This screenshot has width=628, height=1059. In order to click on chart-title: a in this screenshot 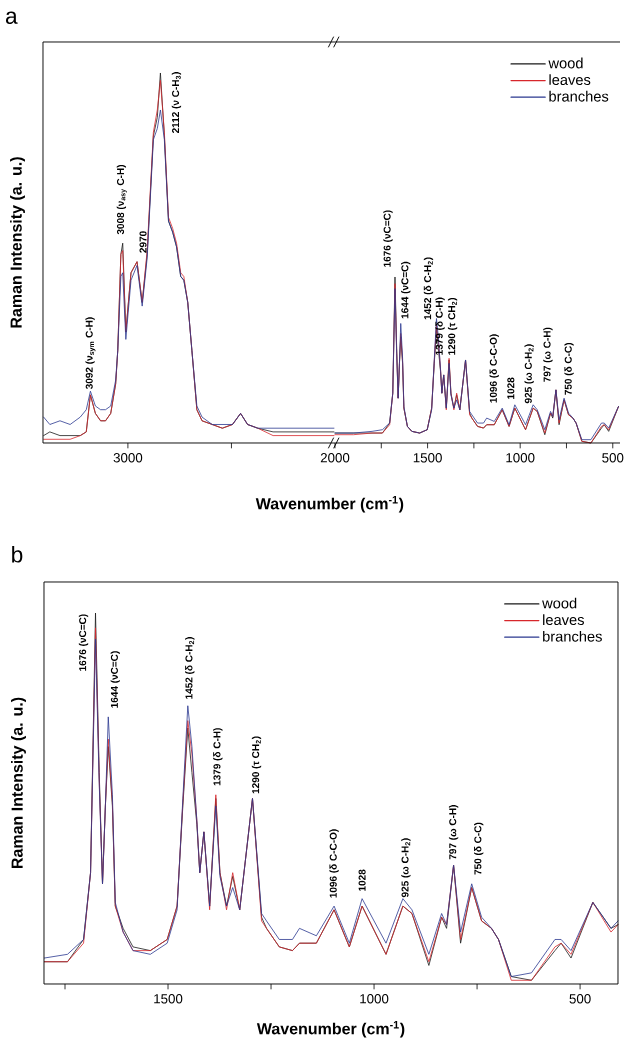, I will do `click(11, 17)`.